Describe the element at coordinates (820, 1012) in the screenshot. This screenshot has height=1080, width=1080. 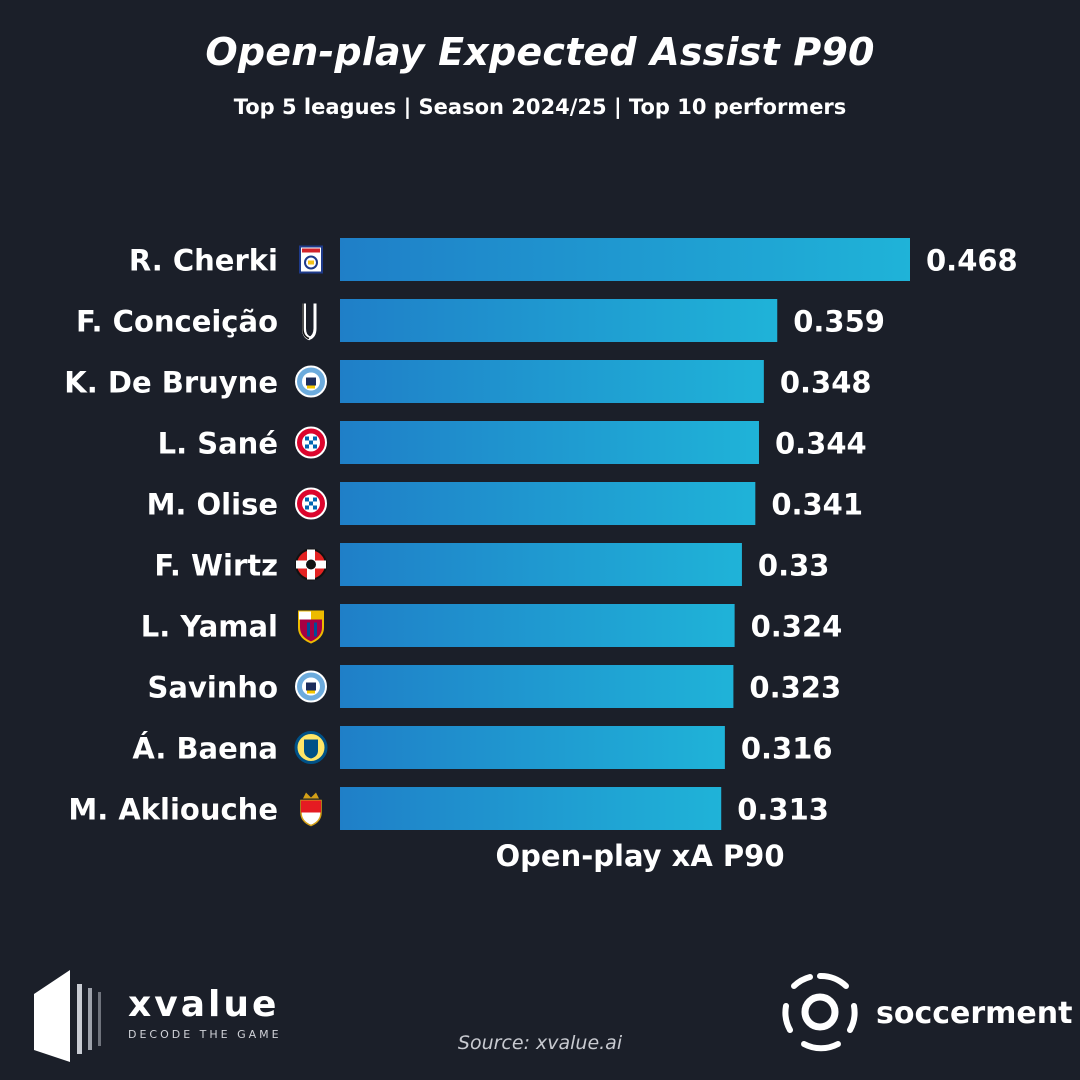
I see `soccerment-ball-icon` at that location.